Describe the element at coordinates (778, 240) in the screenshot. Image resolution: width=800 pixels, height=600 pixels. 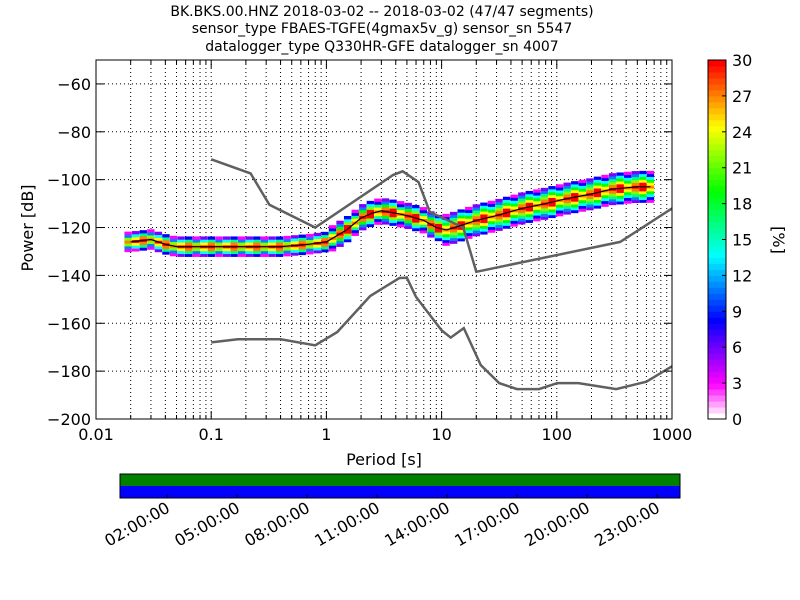
I see `colorbar-label: [%]` at that location.